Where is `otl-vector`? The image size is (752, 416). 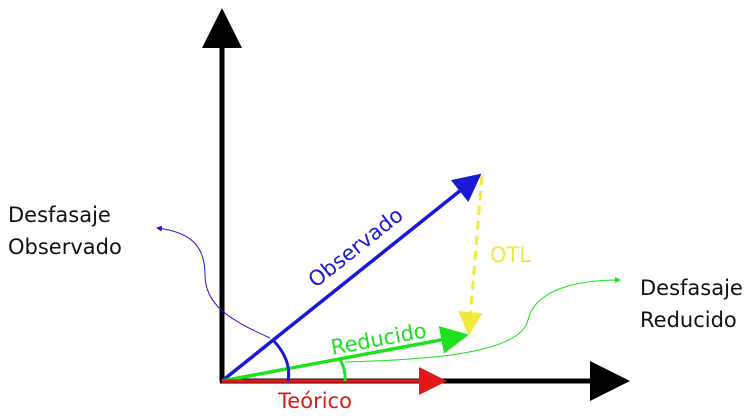
otl-vector is located at coordinates (471, 255).